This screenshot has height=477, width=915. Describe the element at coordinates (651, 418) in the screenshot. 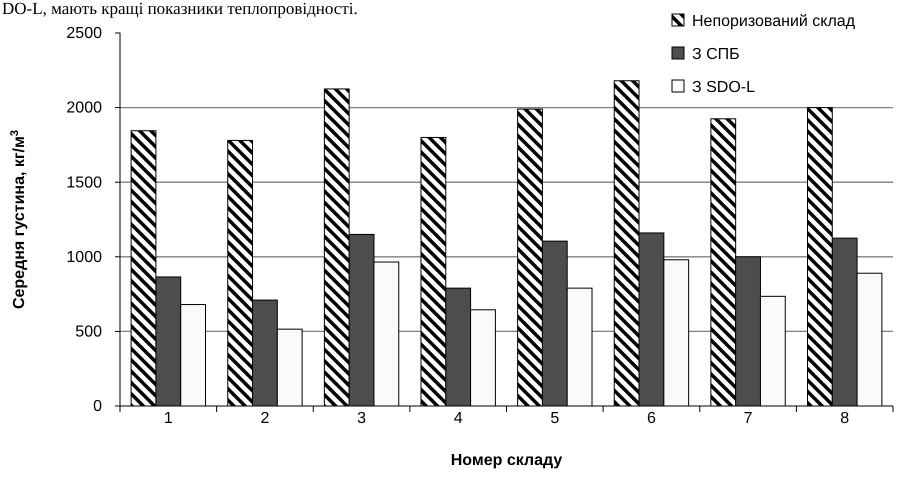

I see `x-tick-label: 6` at that location.